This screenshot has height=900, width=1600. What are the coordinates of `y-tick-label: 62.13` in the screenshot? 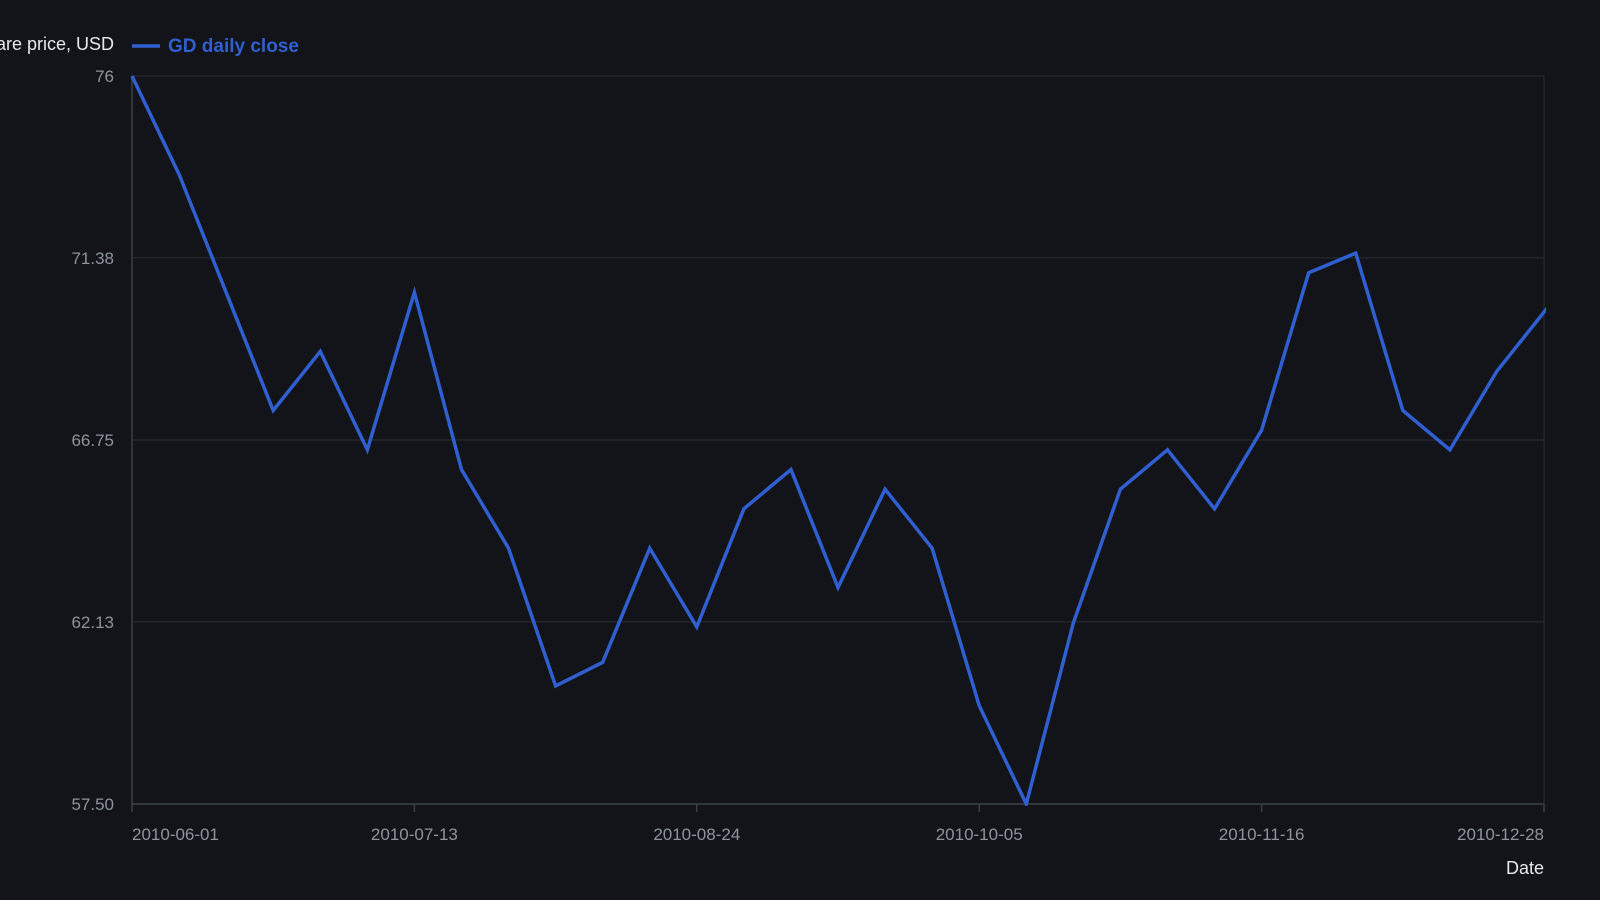 It's located at (92, 622).